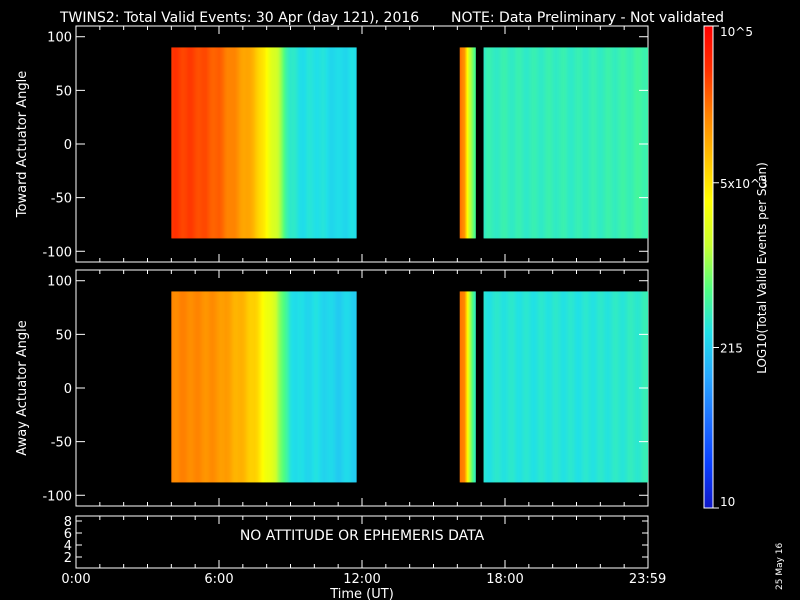  Describe the element at coordinates (57, 252) in the screenshot. I see `toward-y-tick-label: -100` at that location.